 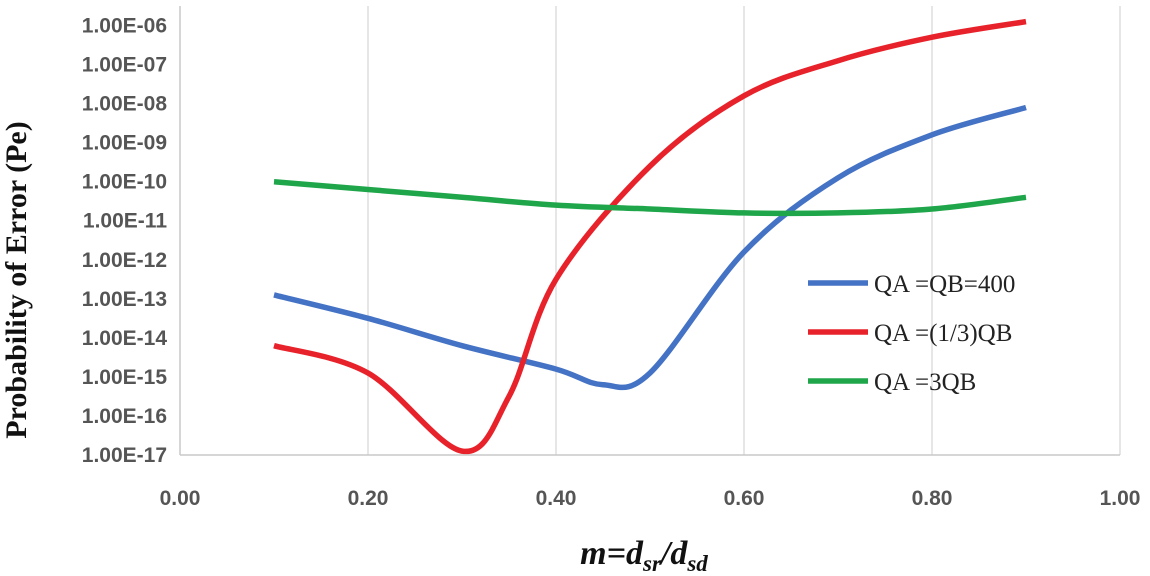 I want to click on legend-label: QA =(1/3)QB, so click(x=943, y=333).